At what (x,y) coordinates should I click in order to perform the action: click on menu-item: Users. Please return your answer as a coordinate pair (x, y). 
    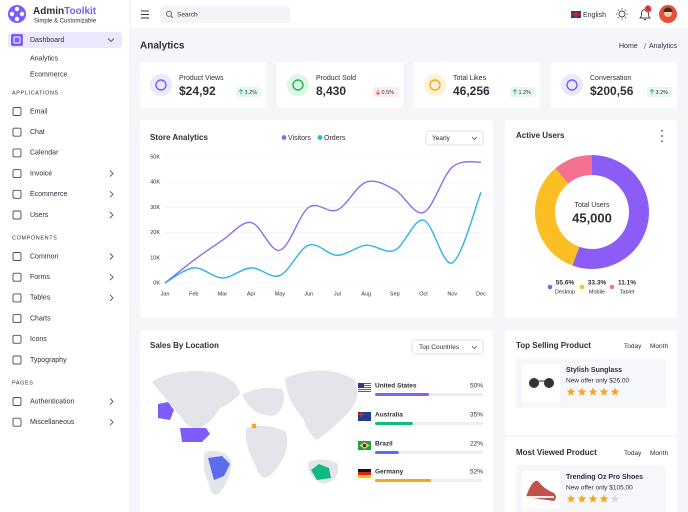
    Looking at the image, I should click on (39, 215).